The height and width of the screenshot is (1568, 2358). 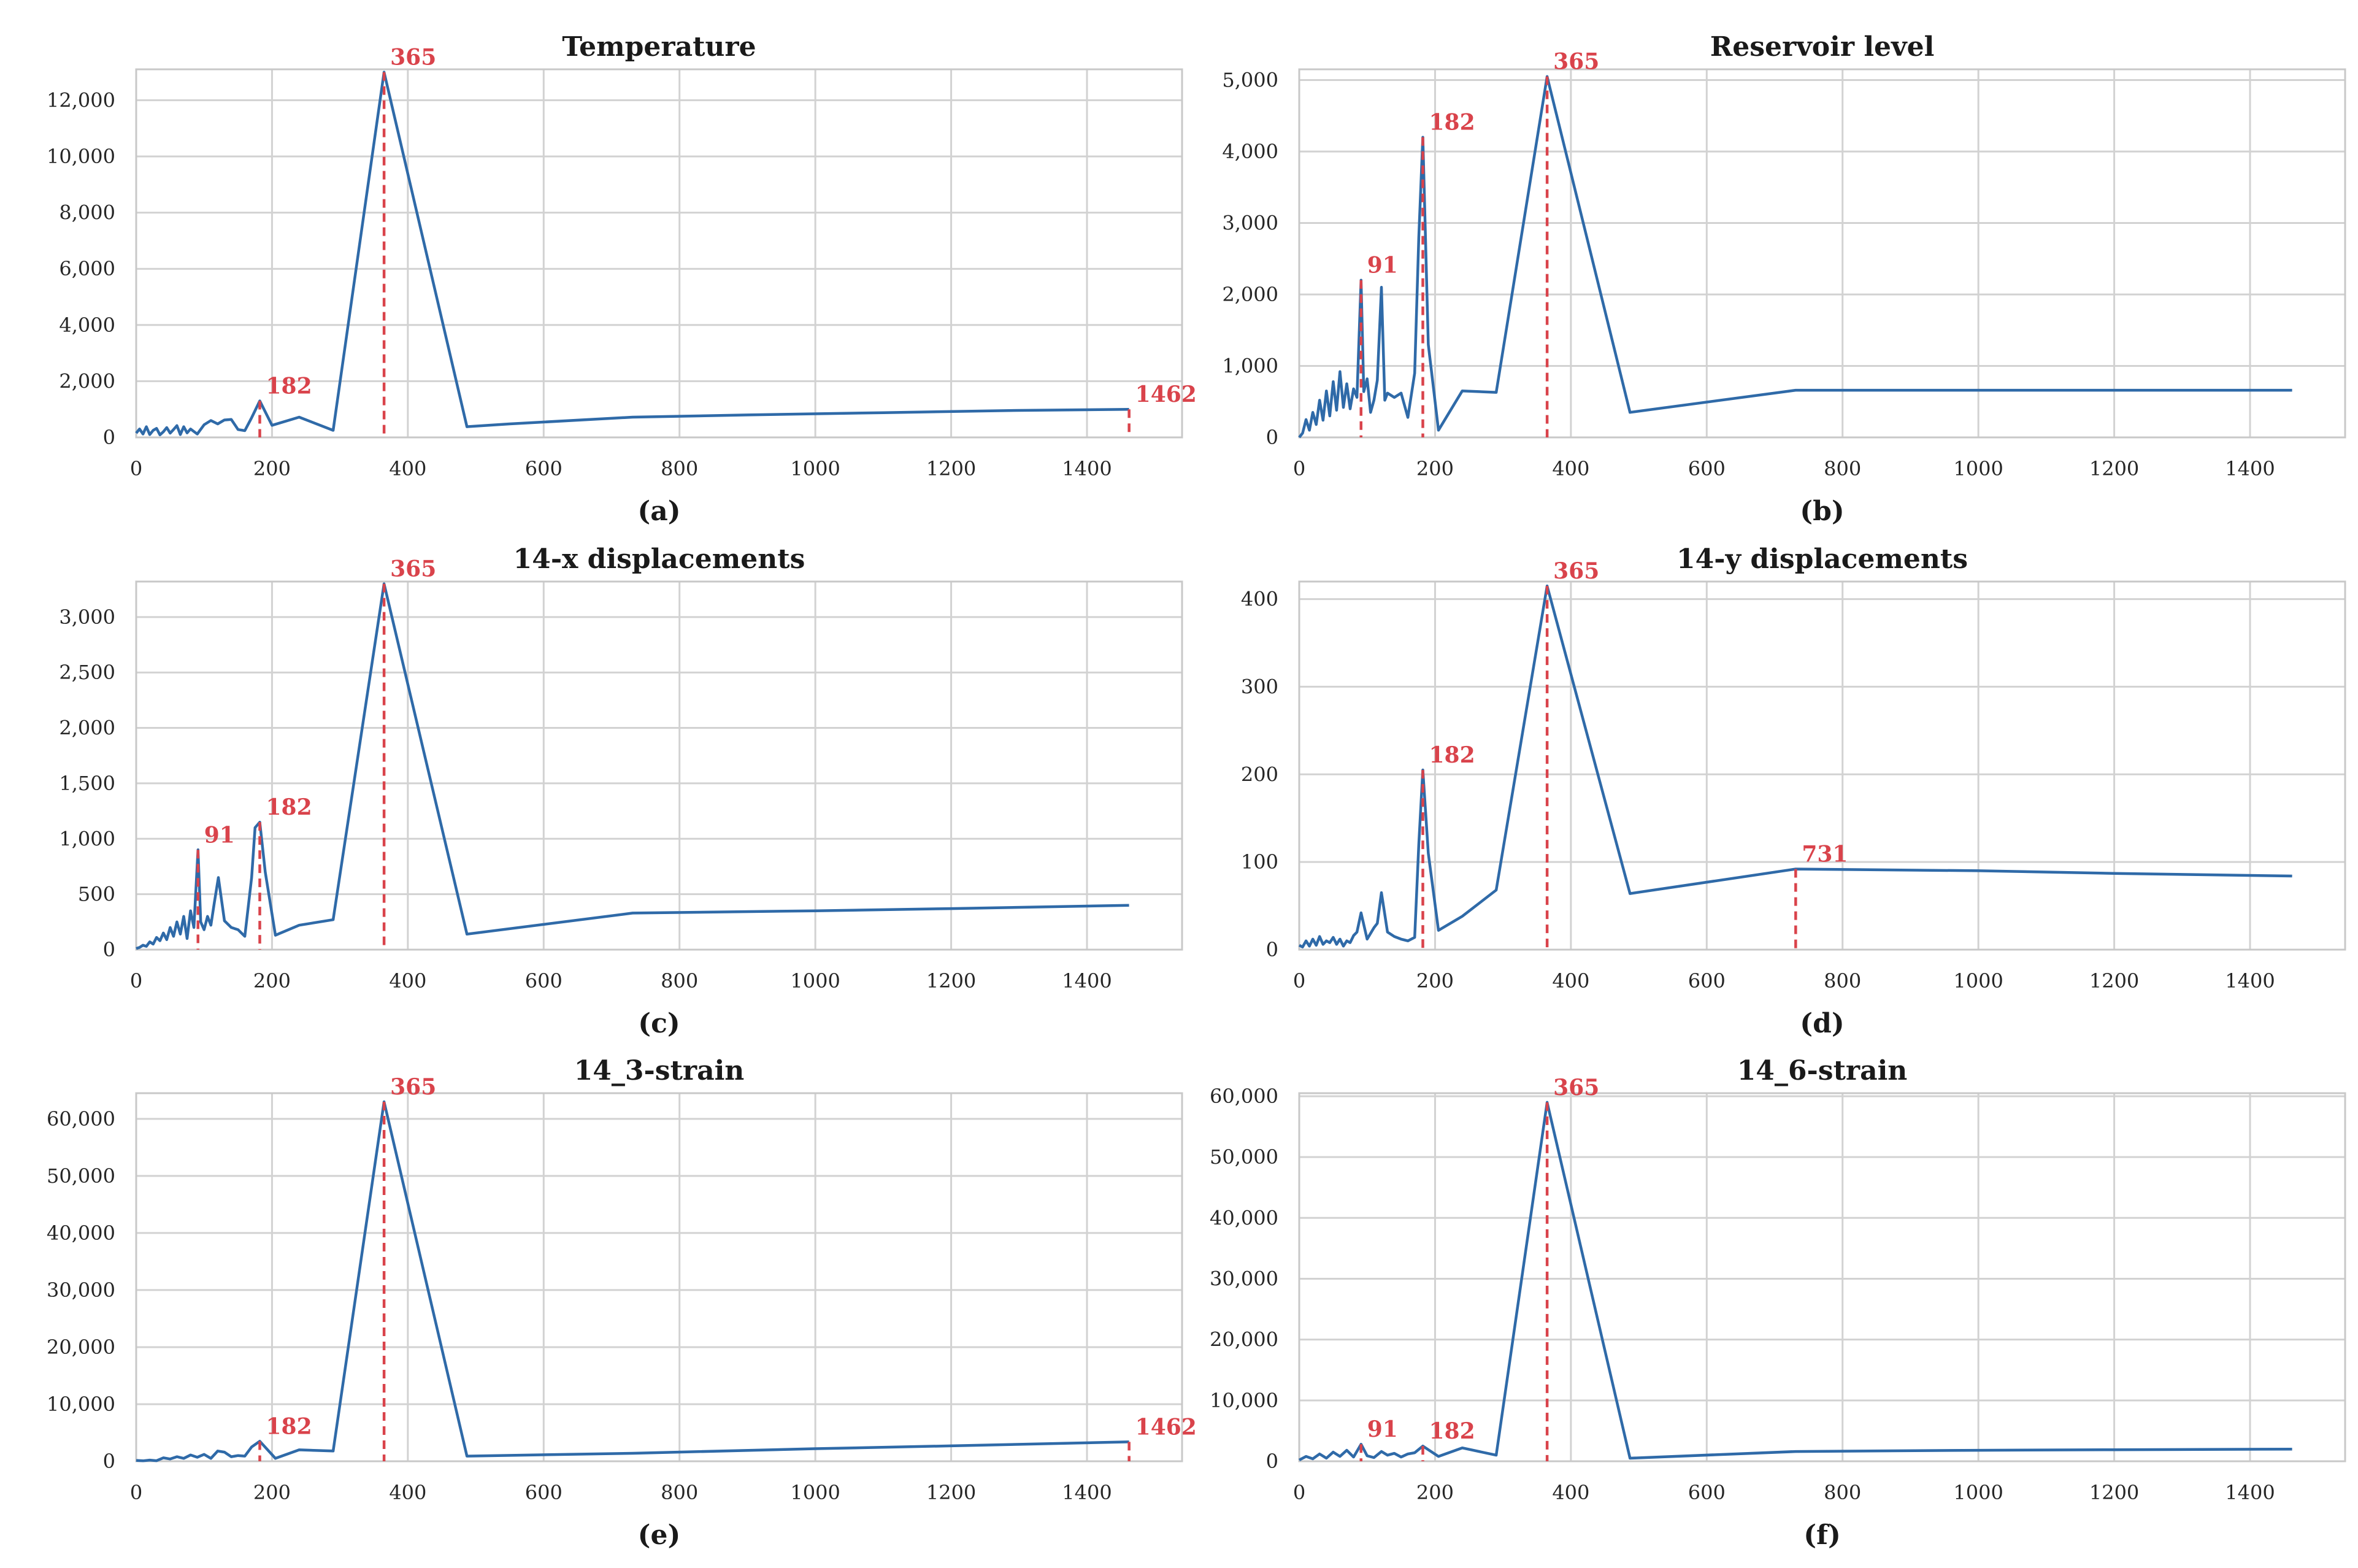 I want to click on y-tick-label: 200, so click(x=1259, y=774).